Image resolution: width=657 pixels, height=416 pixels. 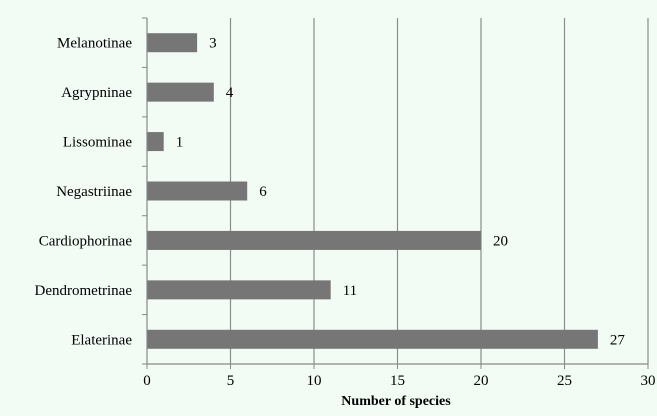 I want to click on category-label: Melanotinae, so click(x=94, y=44).